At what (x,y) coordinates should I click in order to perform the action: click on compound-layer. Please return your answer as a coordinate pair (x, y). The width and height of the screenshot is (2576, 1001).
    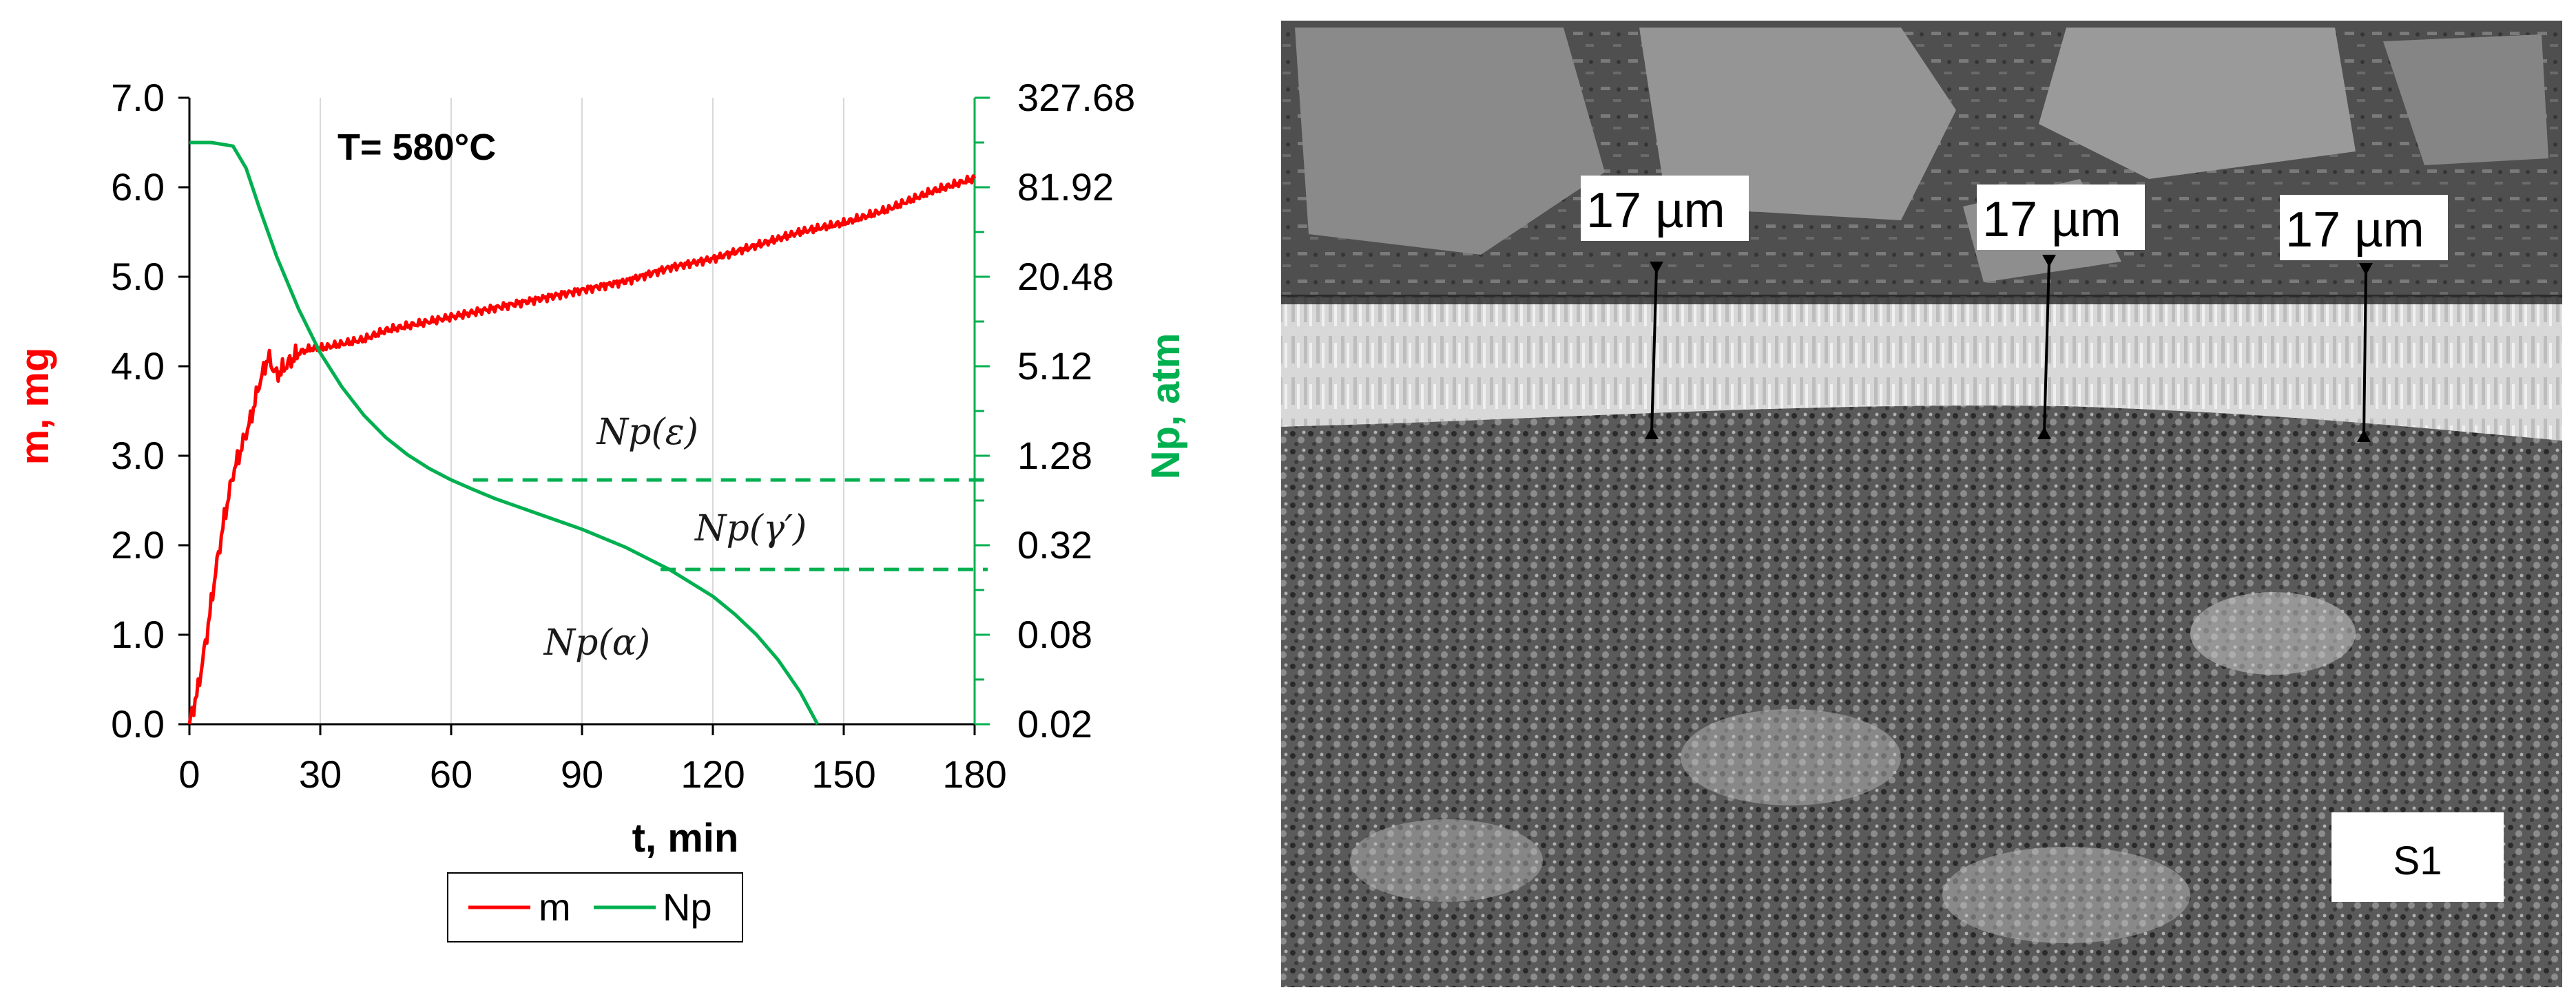
    Looking at the image, I should click on (1921, 369).